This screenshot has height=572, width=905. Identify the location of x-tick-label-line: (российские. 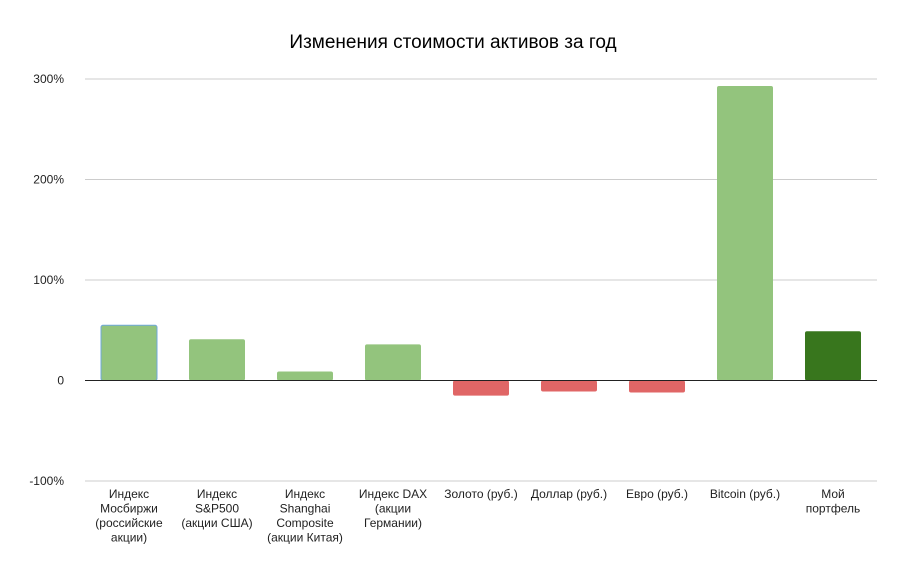
(129, 523).